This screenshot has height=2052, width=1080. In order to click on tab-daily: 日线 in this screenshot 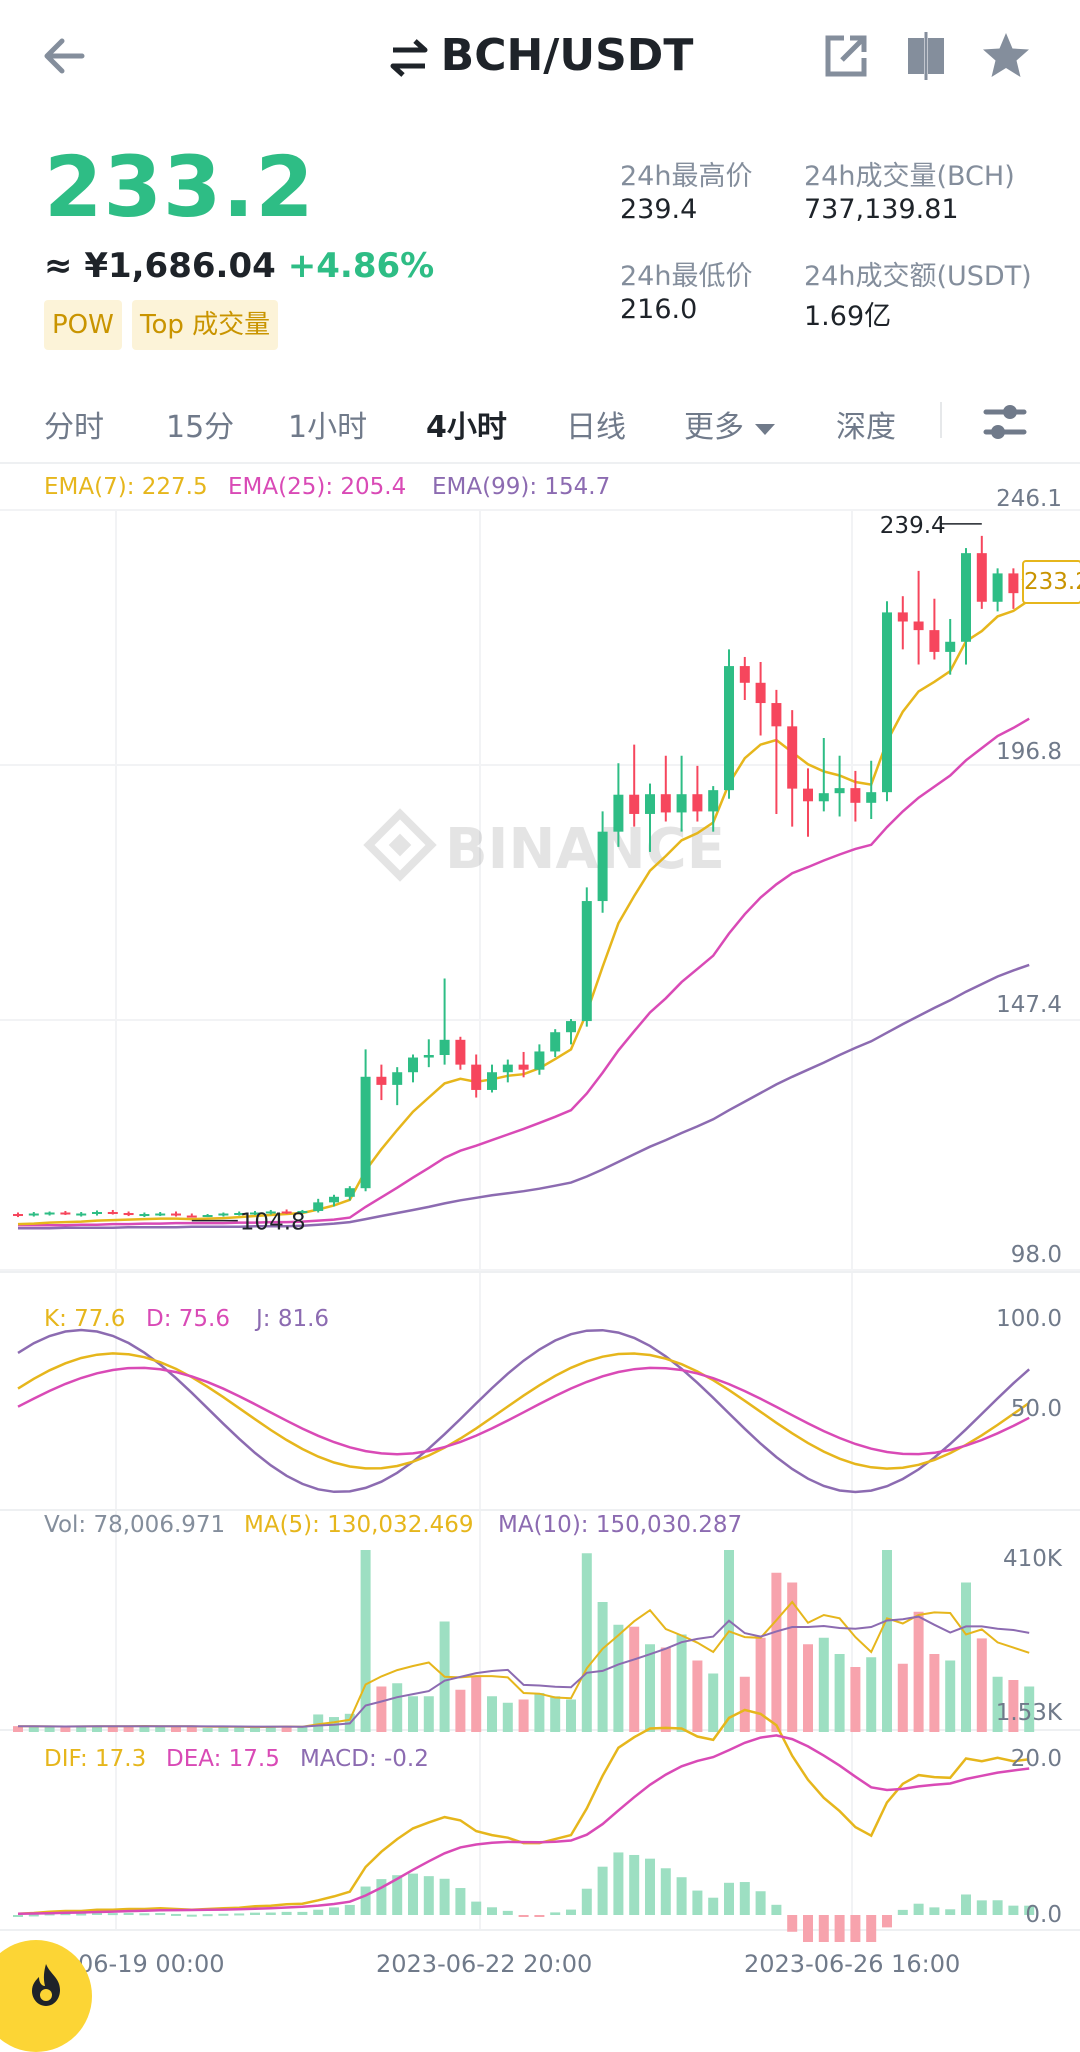, I will do `click(596, 427)`.